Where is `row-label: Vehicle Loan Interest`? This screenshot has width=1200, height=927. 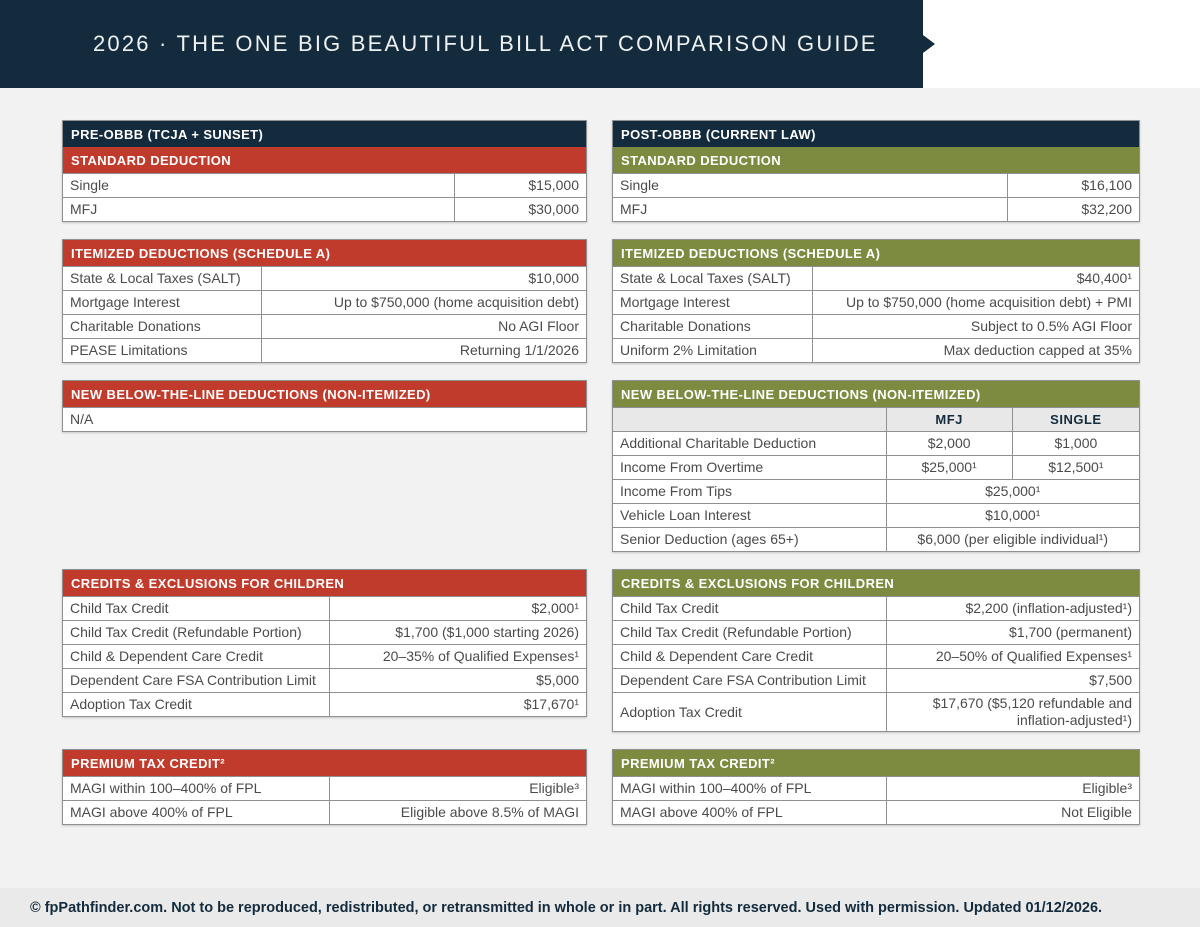 row-label: Vehicle Loan Interest is located at coordinates (750, 515).